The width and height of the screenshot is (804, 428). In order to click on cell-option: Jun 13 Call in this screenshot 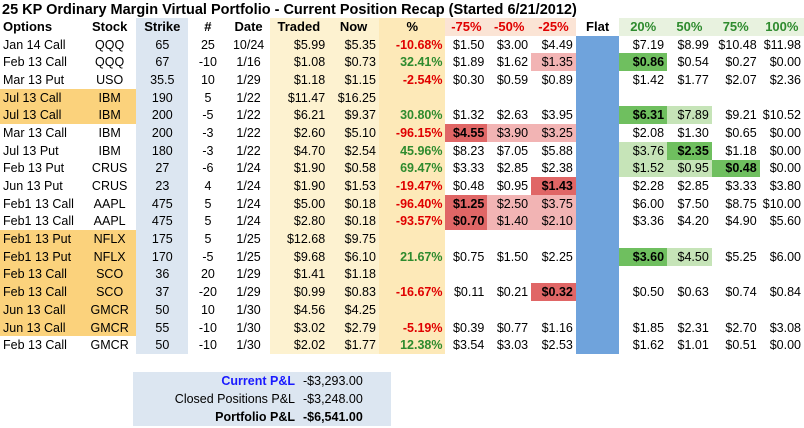, I will do `click(41, 327)`.